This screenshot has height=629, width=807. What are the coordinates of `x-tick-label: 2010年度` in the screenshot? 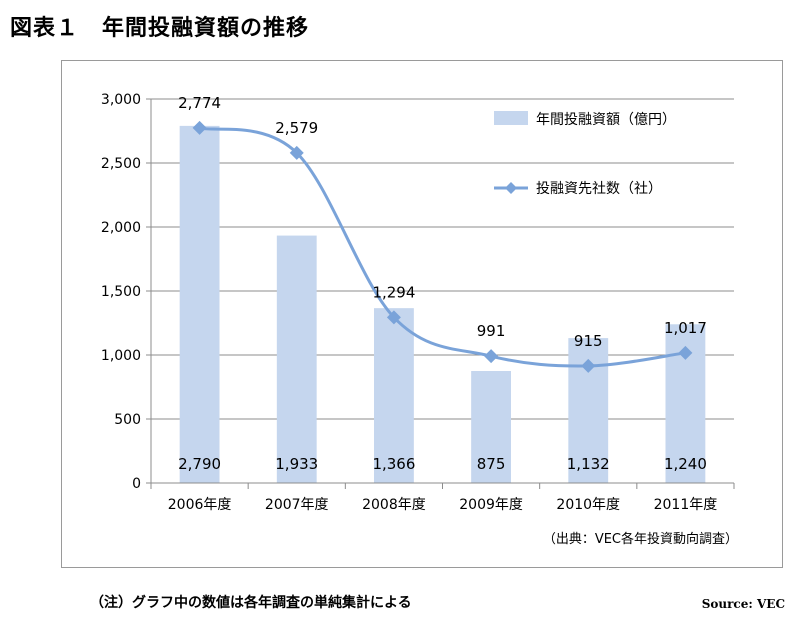 It's located at (588, 505).